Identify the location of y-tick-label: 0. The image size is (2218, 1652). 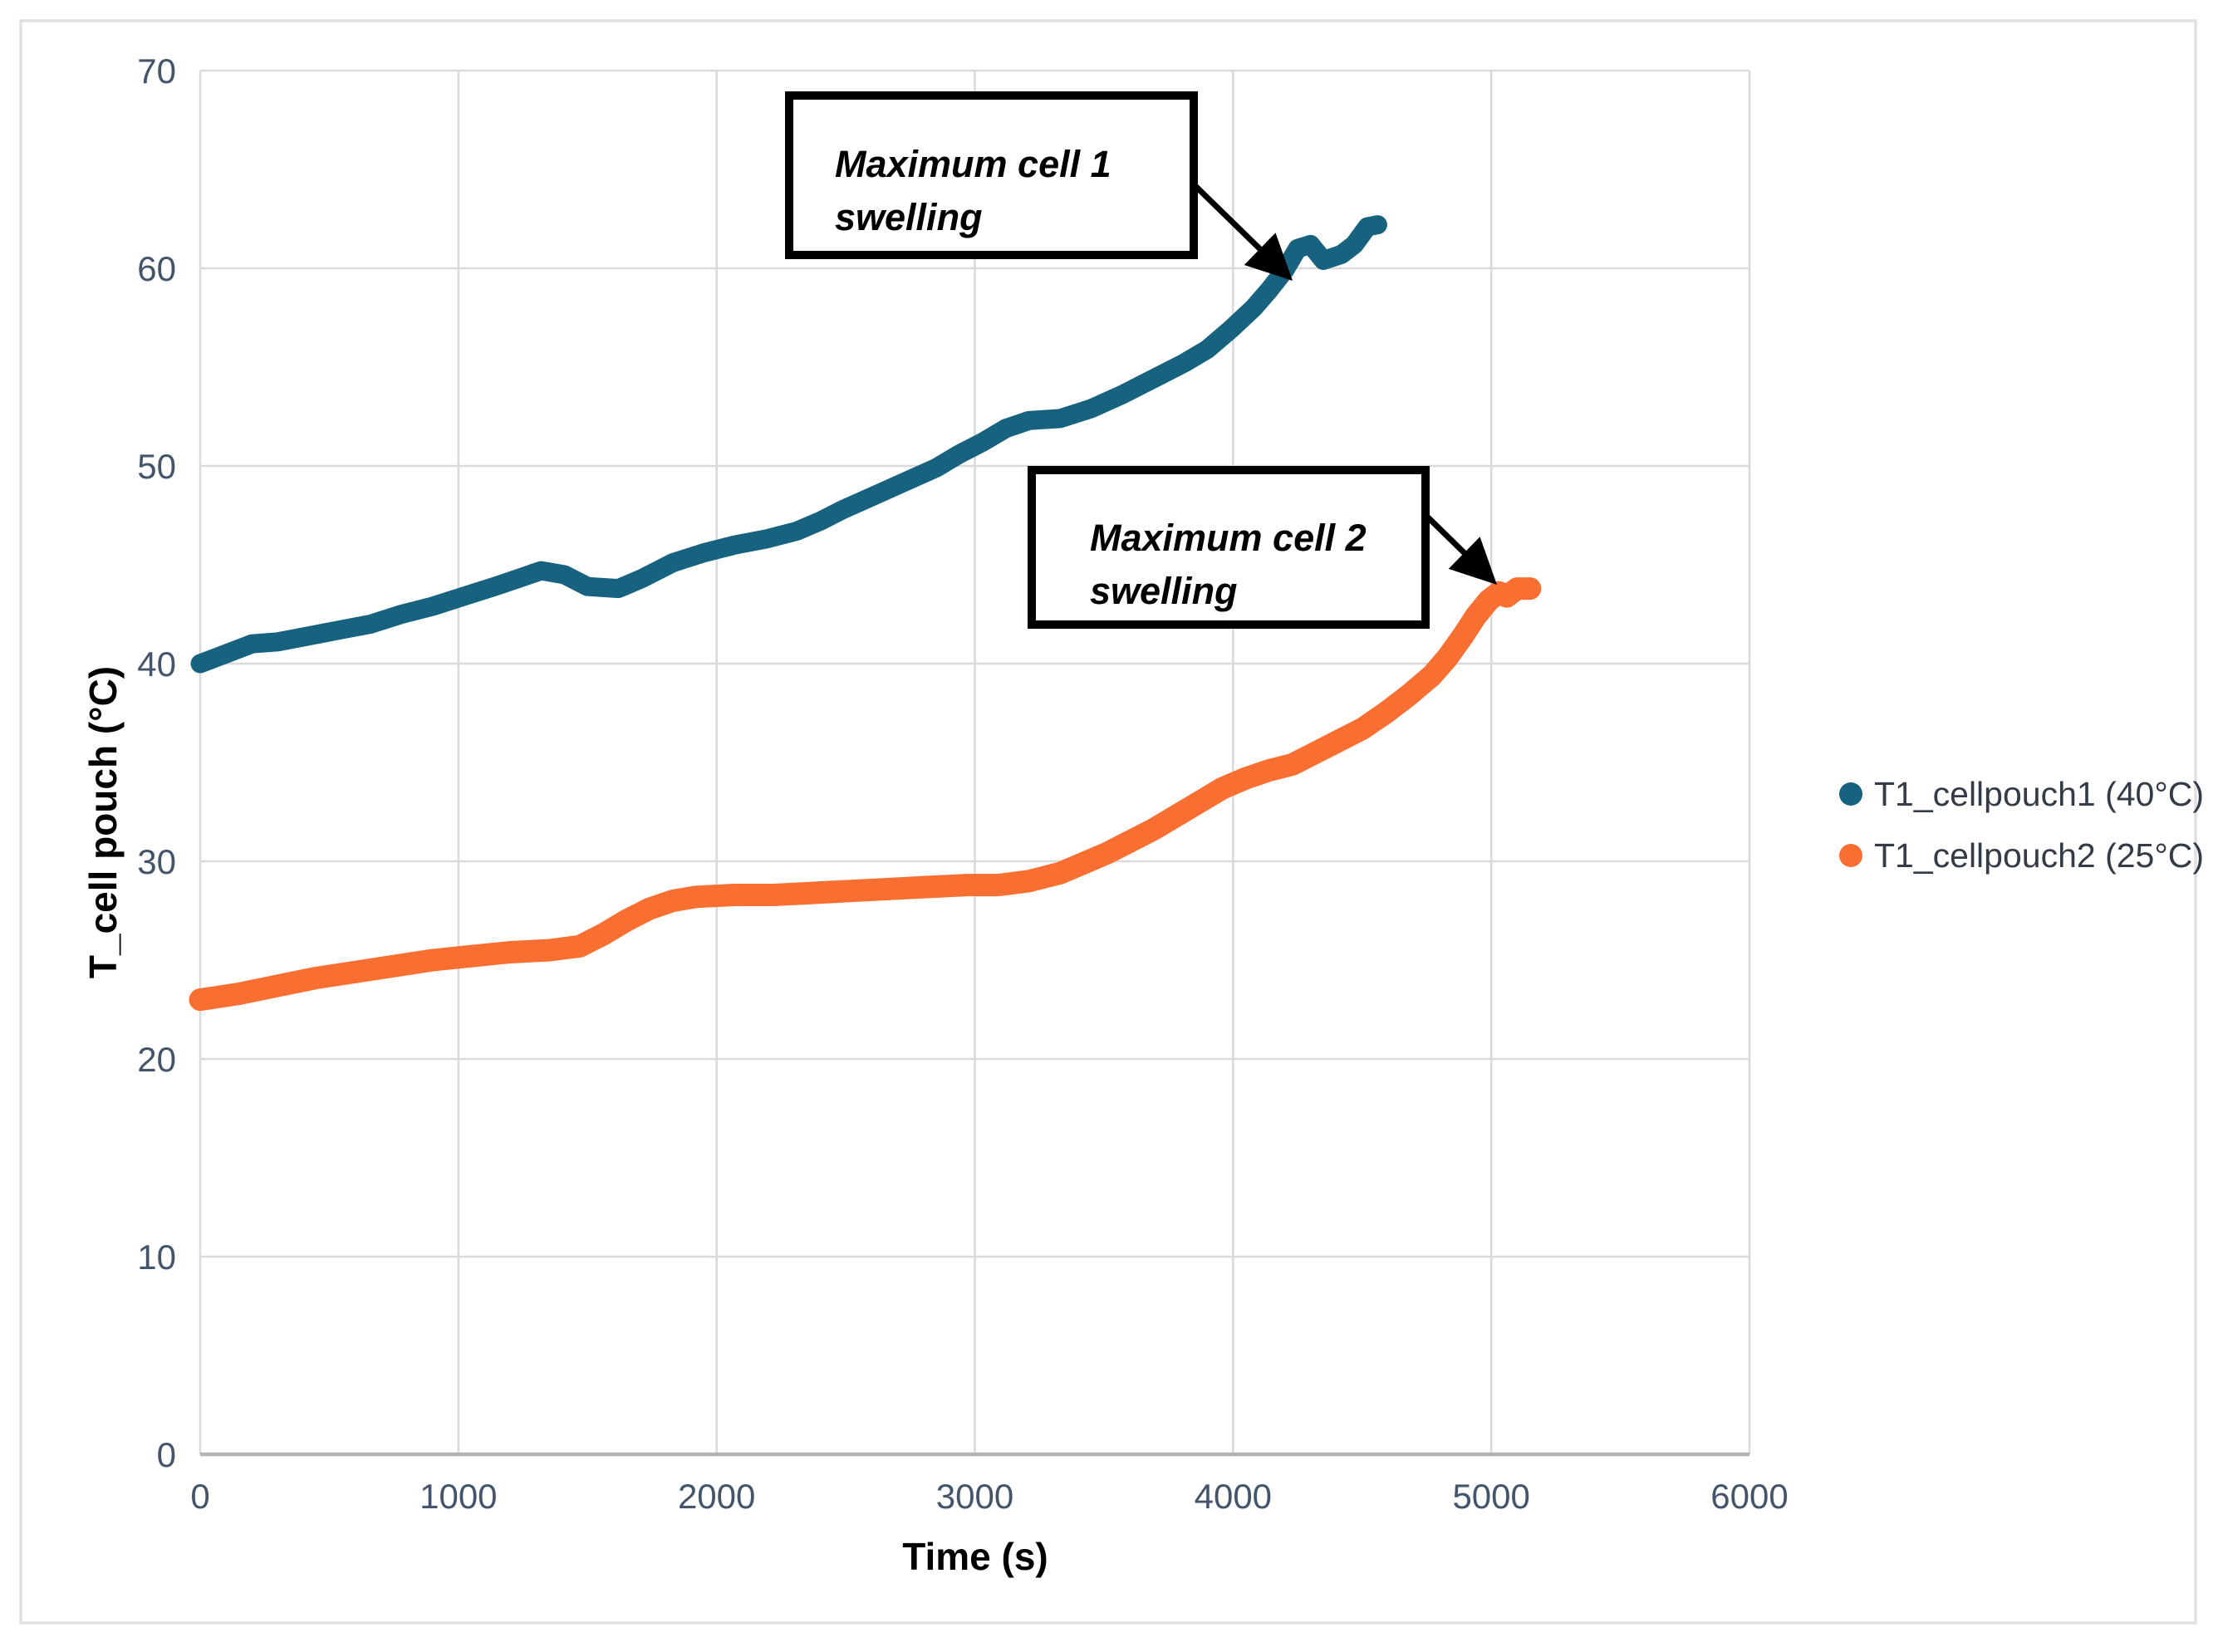
(166, 1454).